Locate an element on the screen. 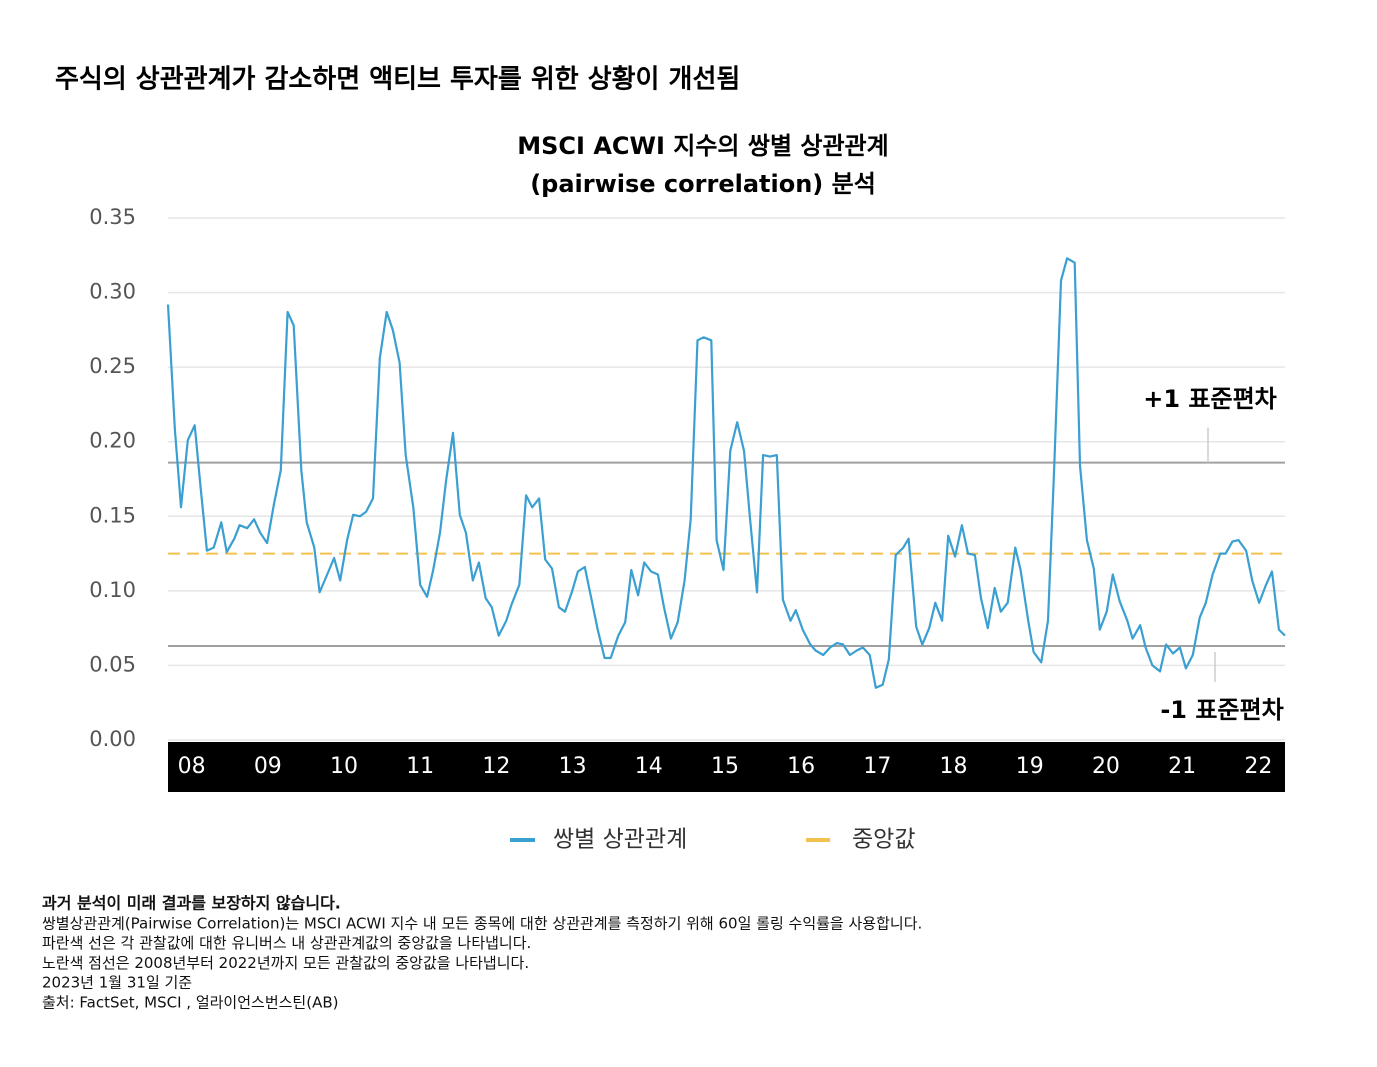  x-tick-label: 15 is located at coordinates (725, 766).